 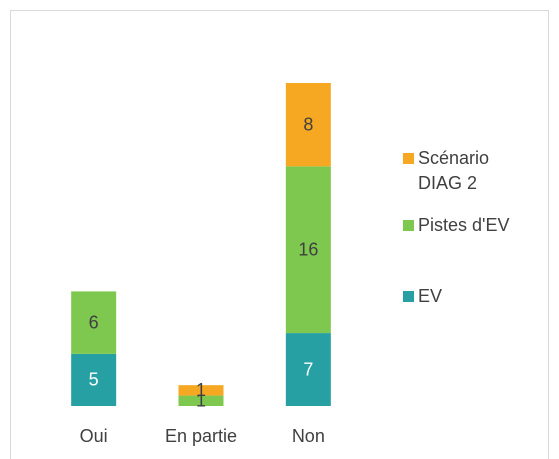 I want to click on data-label: 5, so click(x=94, y=380).